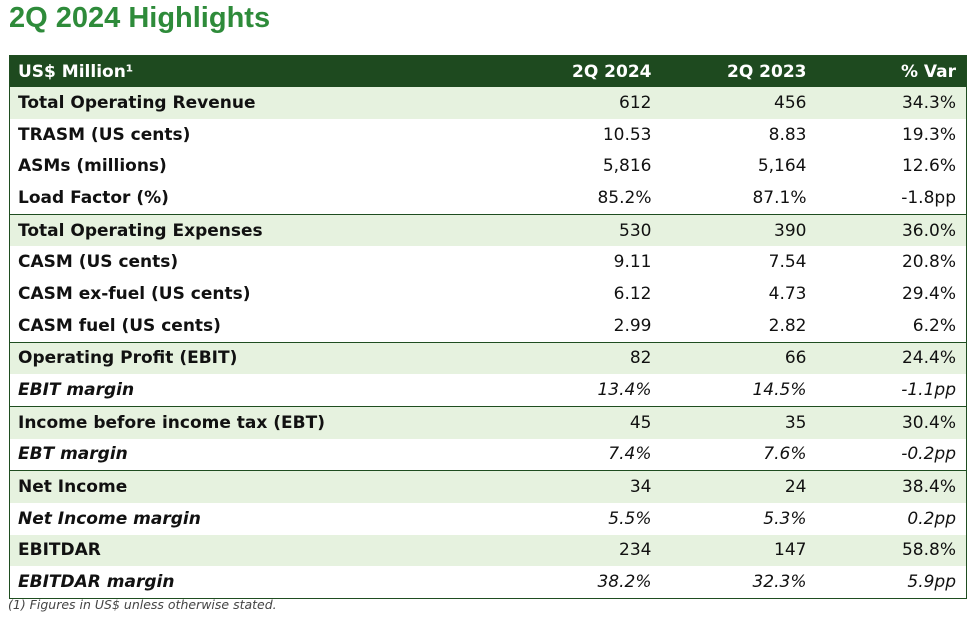  What do you see at coordinates (787, 134) in the screenshot?
I see `table-cell: 8.83` at bounding box center [787, 134].